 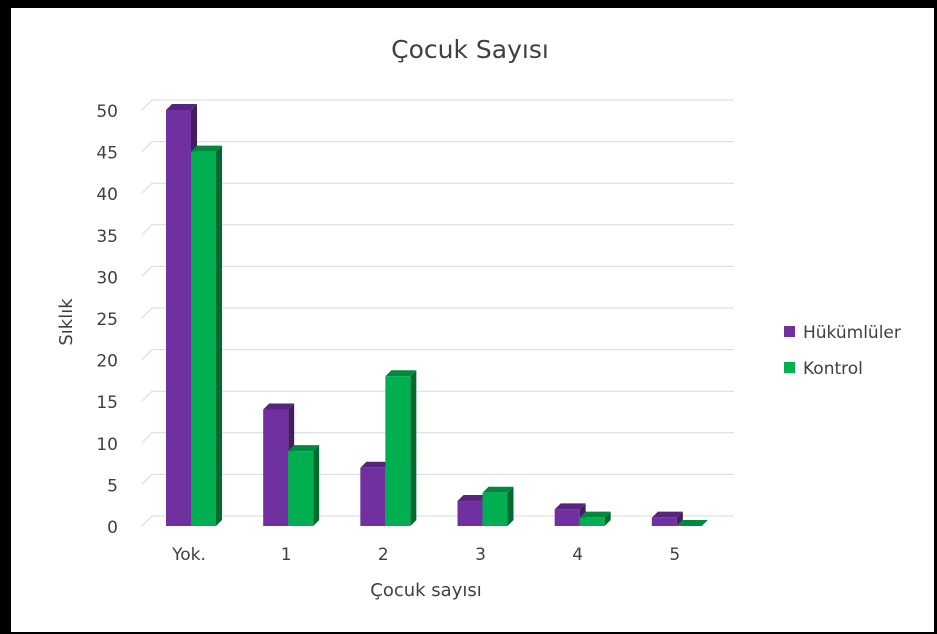 I want to click on x-tick-label: 4, so click(x=577, y=555).